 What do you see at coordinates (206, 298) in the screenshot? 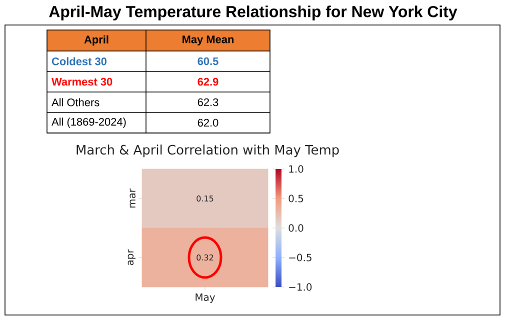
I see `x-tick-label: May` at bounding box center [206, 298].